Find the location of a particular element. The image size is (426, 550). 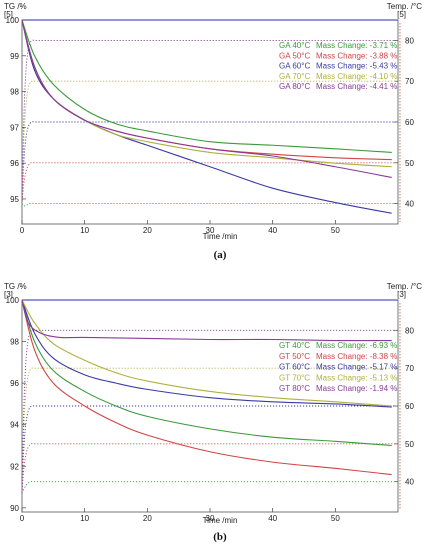

legend-mass-change: Mass Change: -5.13 % is located at coordinates (356, 377).